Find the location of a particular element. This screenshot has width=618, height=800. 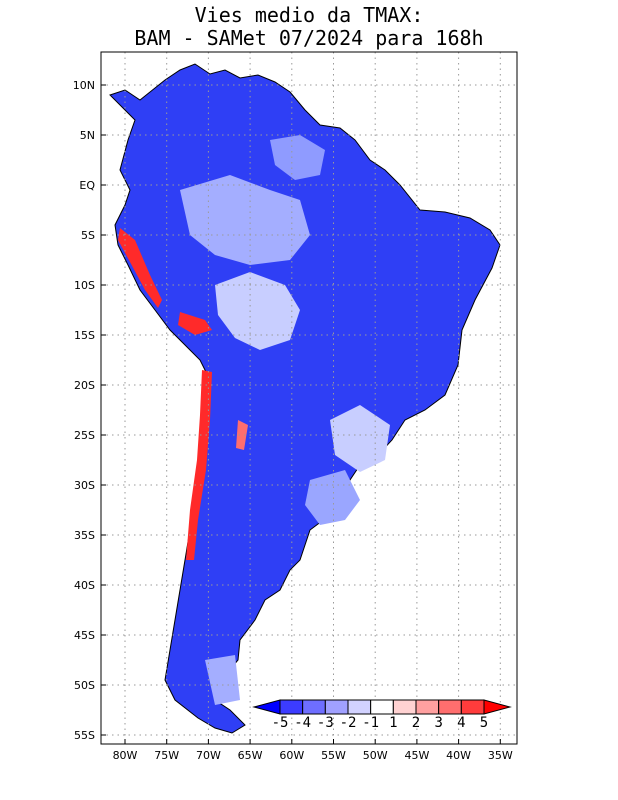

warm-bias-andes-central is located at coordinates (195, 323).